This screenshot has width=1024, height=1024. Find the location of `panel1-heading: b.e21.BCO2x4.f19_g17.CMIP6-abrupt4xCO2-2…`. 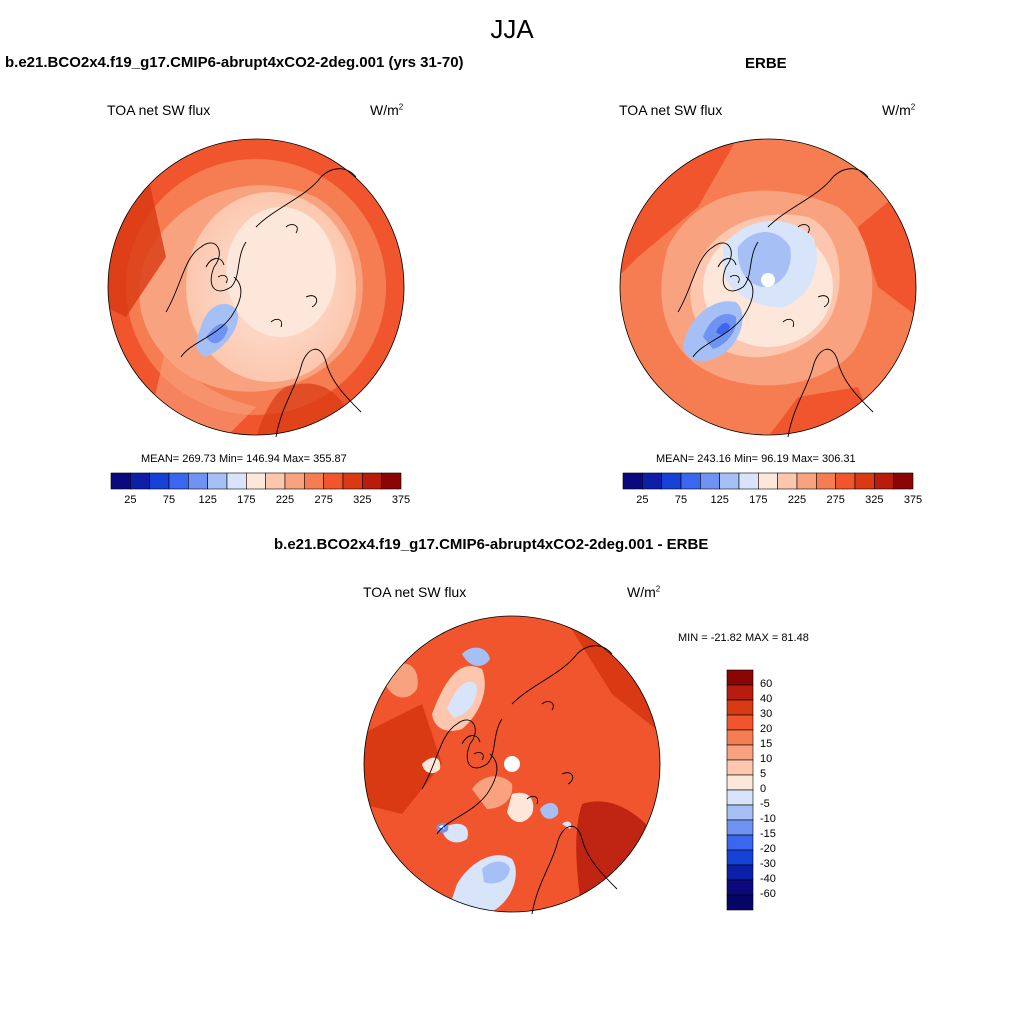

panel1-heading: b.e21.BCO2x4.f19_g17.CMIP6-abrupt4xCO2-2… is located at coordinates (234, 62).